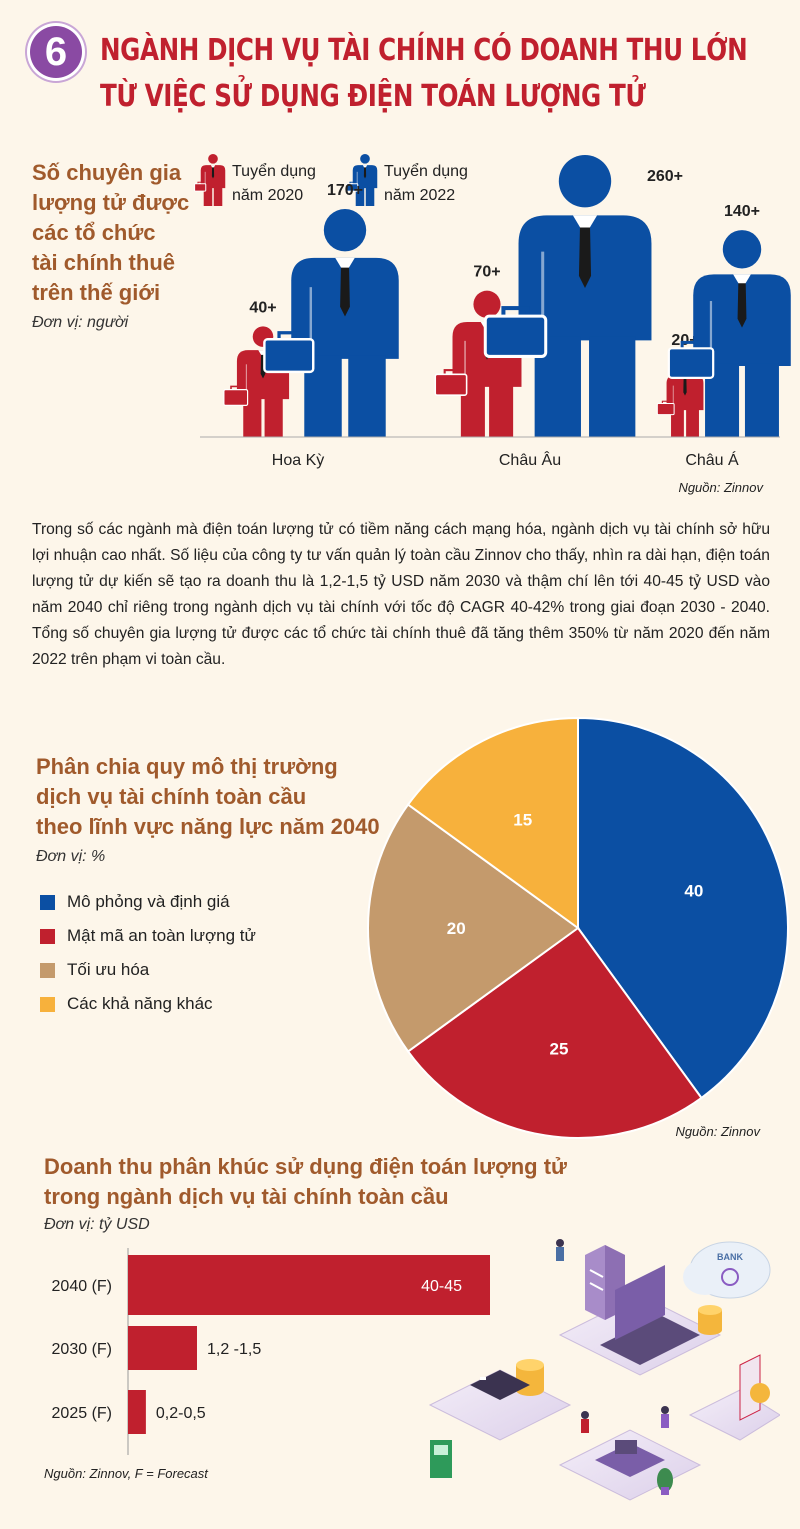 The height and width of the screenshot is (1529, 800). I want to click on revenue-category-label-0: 2040 (F), so click(82, 1286).